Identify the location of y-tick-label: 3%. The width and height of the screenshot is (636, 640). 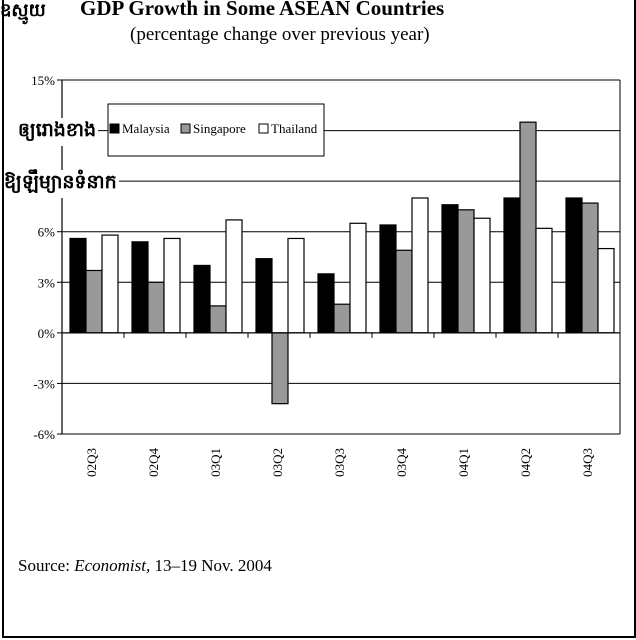
(47, 282).